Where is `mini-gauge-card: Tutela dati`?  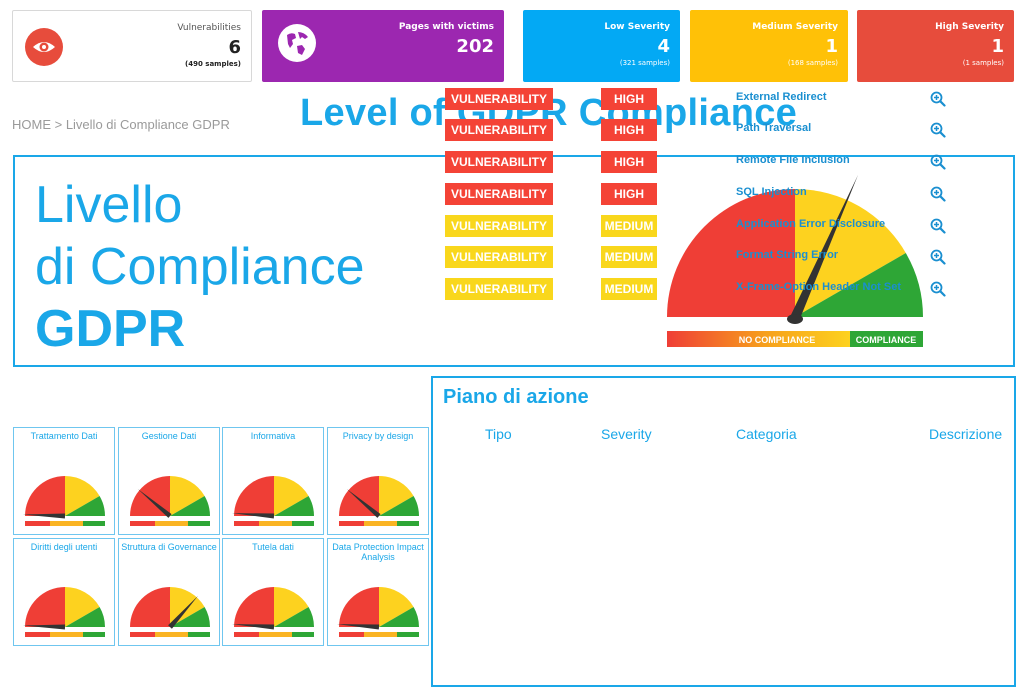 mini-gauge-card: Tutela dati is located at coordinates (273, 592).